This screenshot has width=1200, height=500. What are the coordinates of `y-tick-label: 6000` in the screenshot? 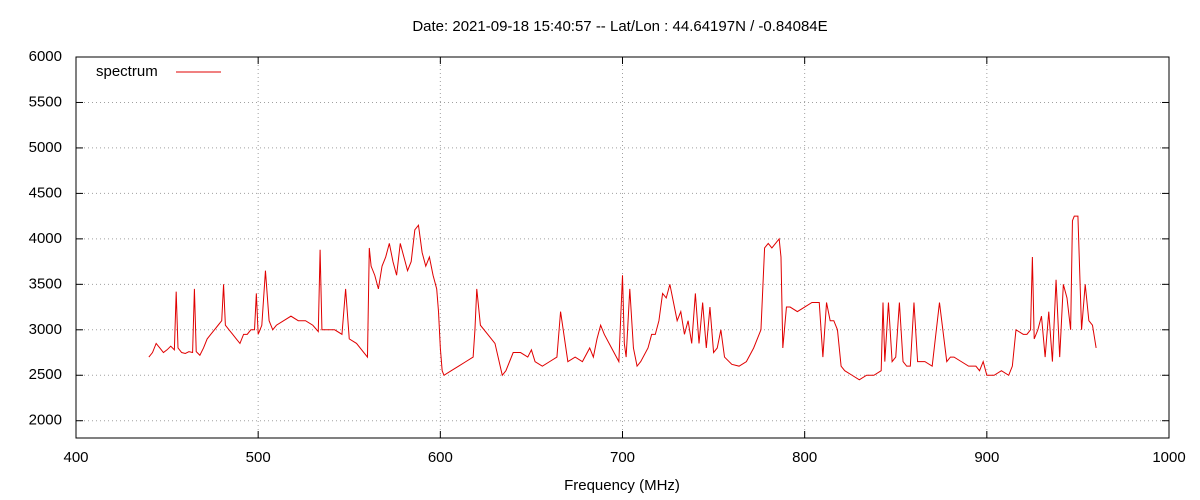 It's located at (45, 56).